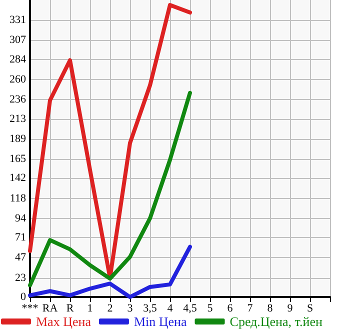 This screenshot has height=335, width=345. I want to click on y-tick-label: 47, so click(20, 258).